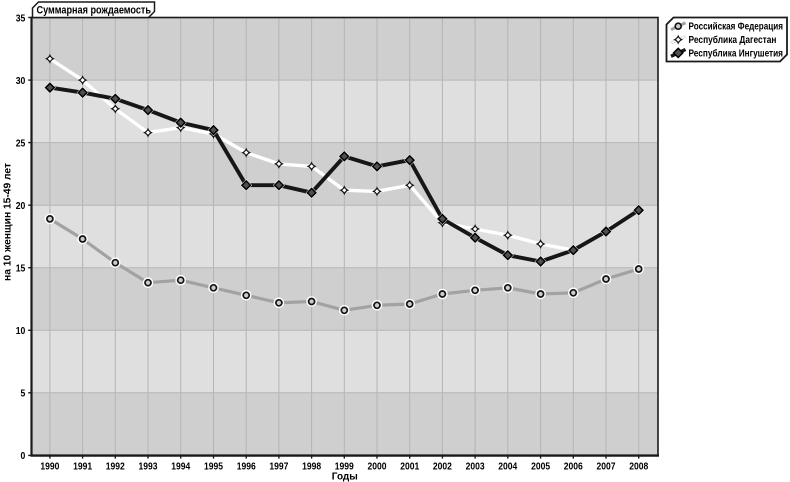 This screenshot has height=482, width=790. What do you see at coordinates (736, 53) in the screenshot?
I see `svg-text: Республика Ингушетия` at bounding box center [736, 53].